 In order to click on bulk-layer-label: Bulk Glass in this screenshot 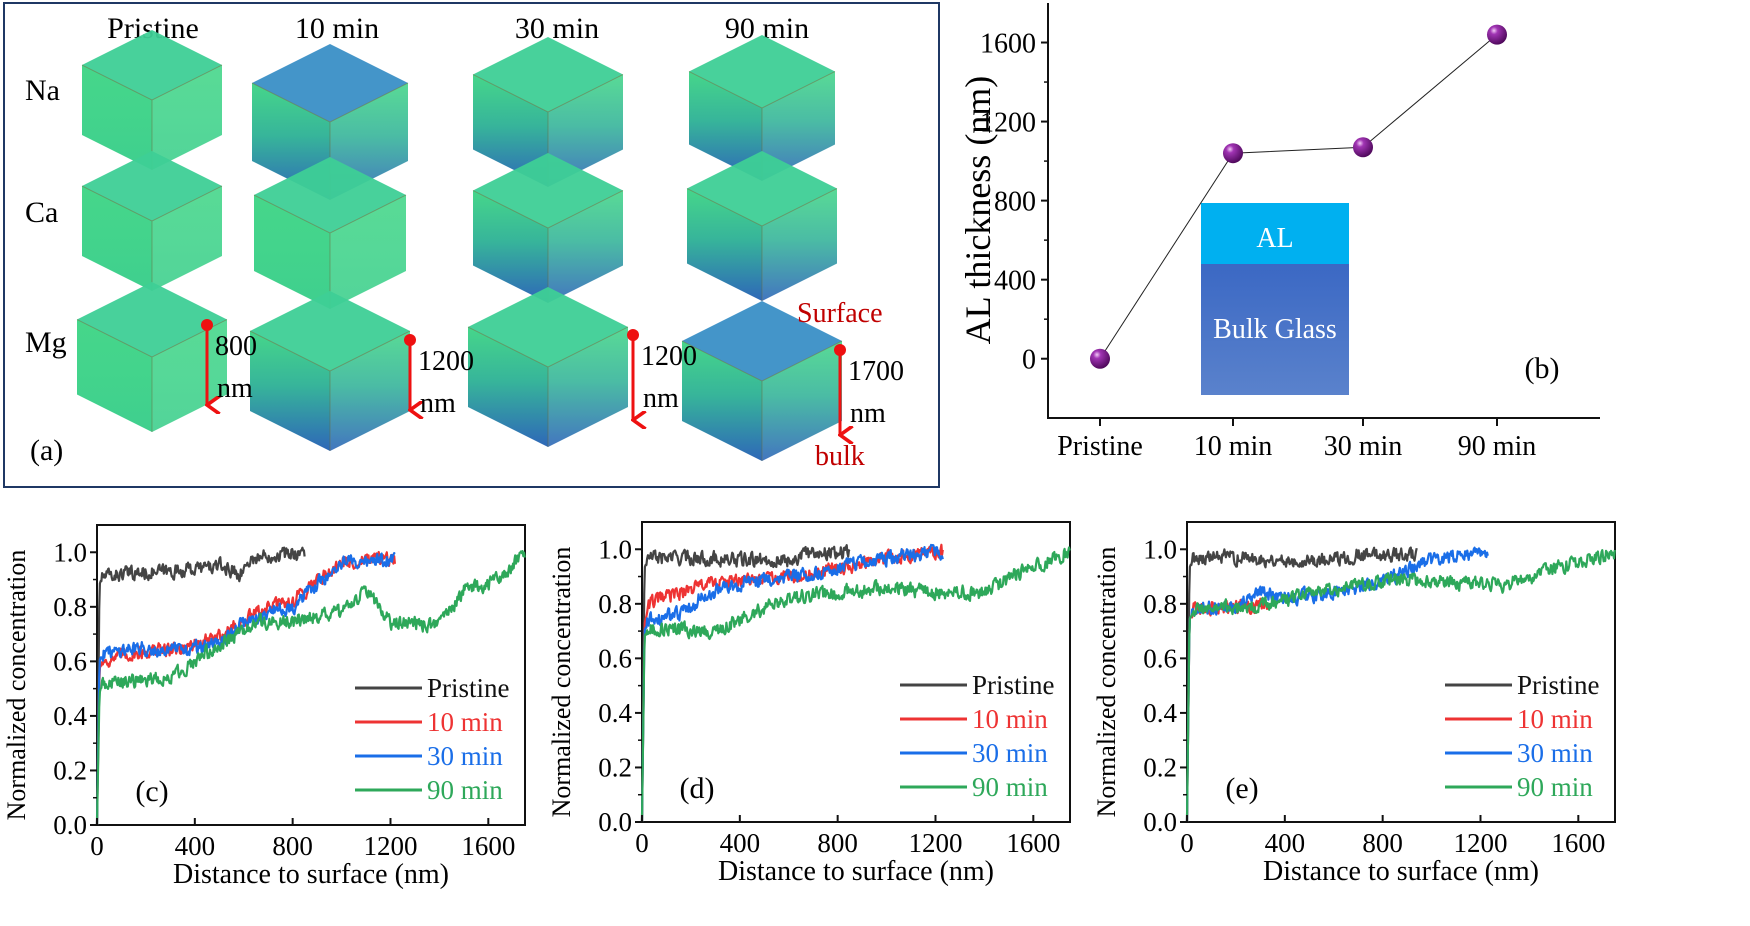, I will do `click(1275, 329)`.